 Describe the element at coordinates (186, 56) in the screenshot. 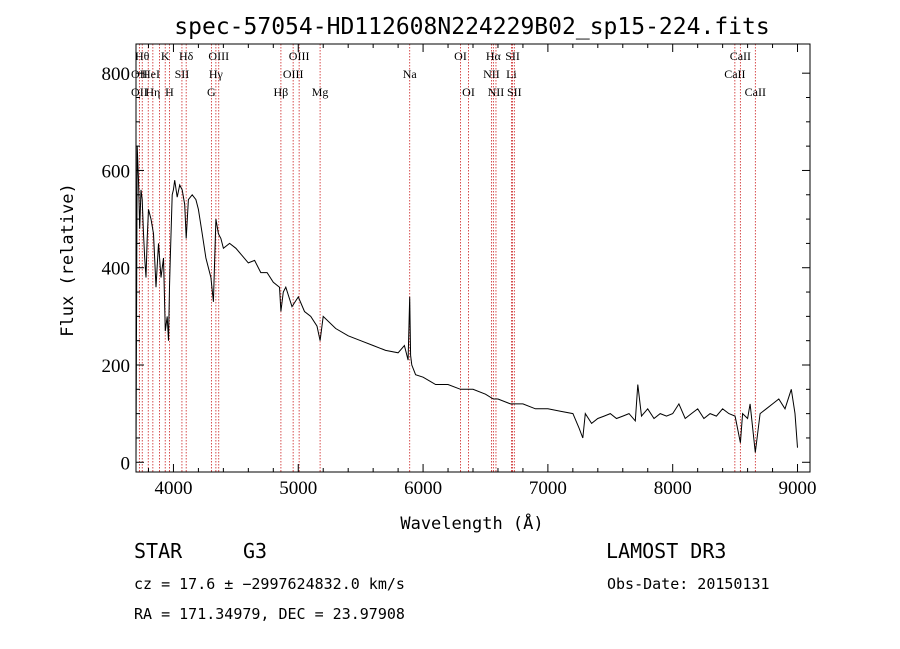

I see `line-label-text: Hδ` at that location.